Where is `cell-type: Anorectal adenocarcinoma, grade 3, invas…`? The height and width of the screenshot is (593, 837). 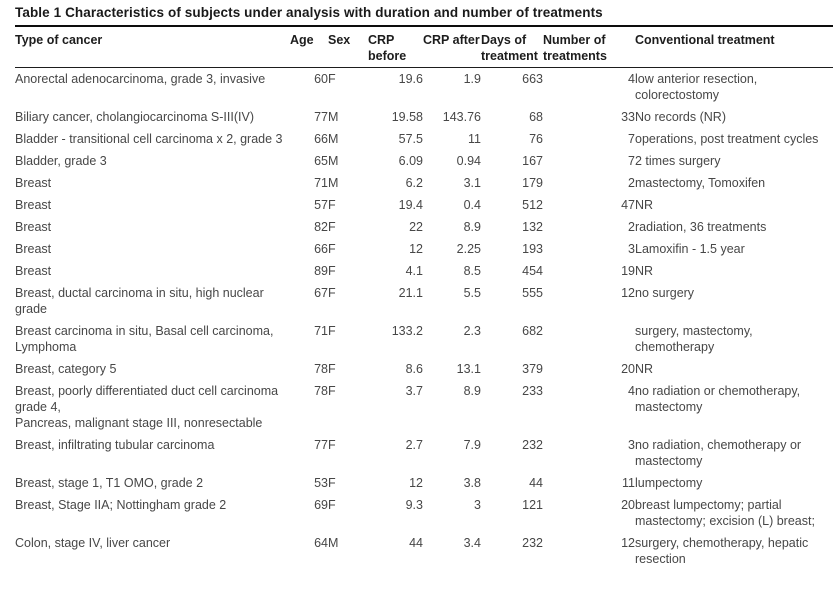 cell-type: Anorectal adenocarcinoma, grade 3, invas… is located at coordinates (140, 79).